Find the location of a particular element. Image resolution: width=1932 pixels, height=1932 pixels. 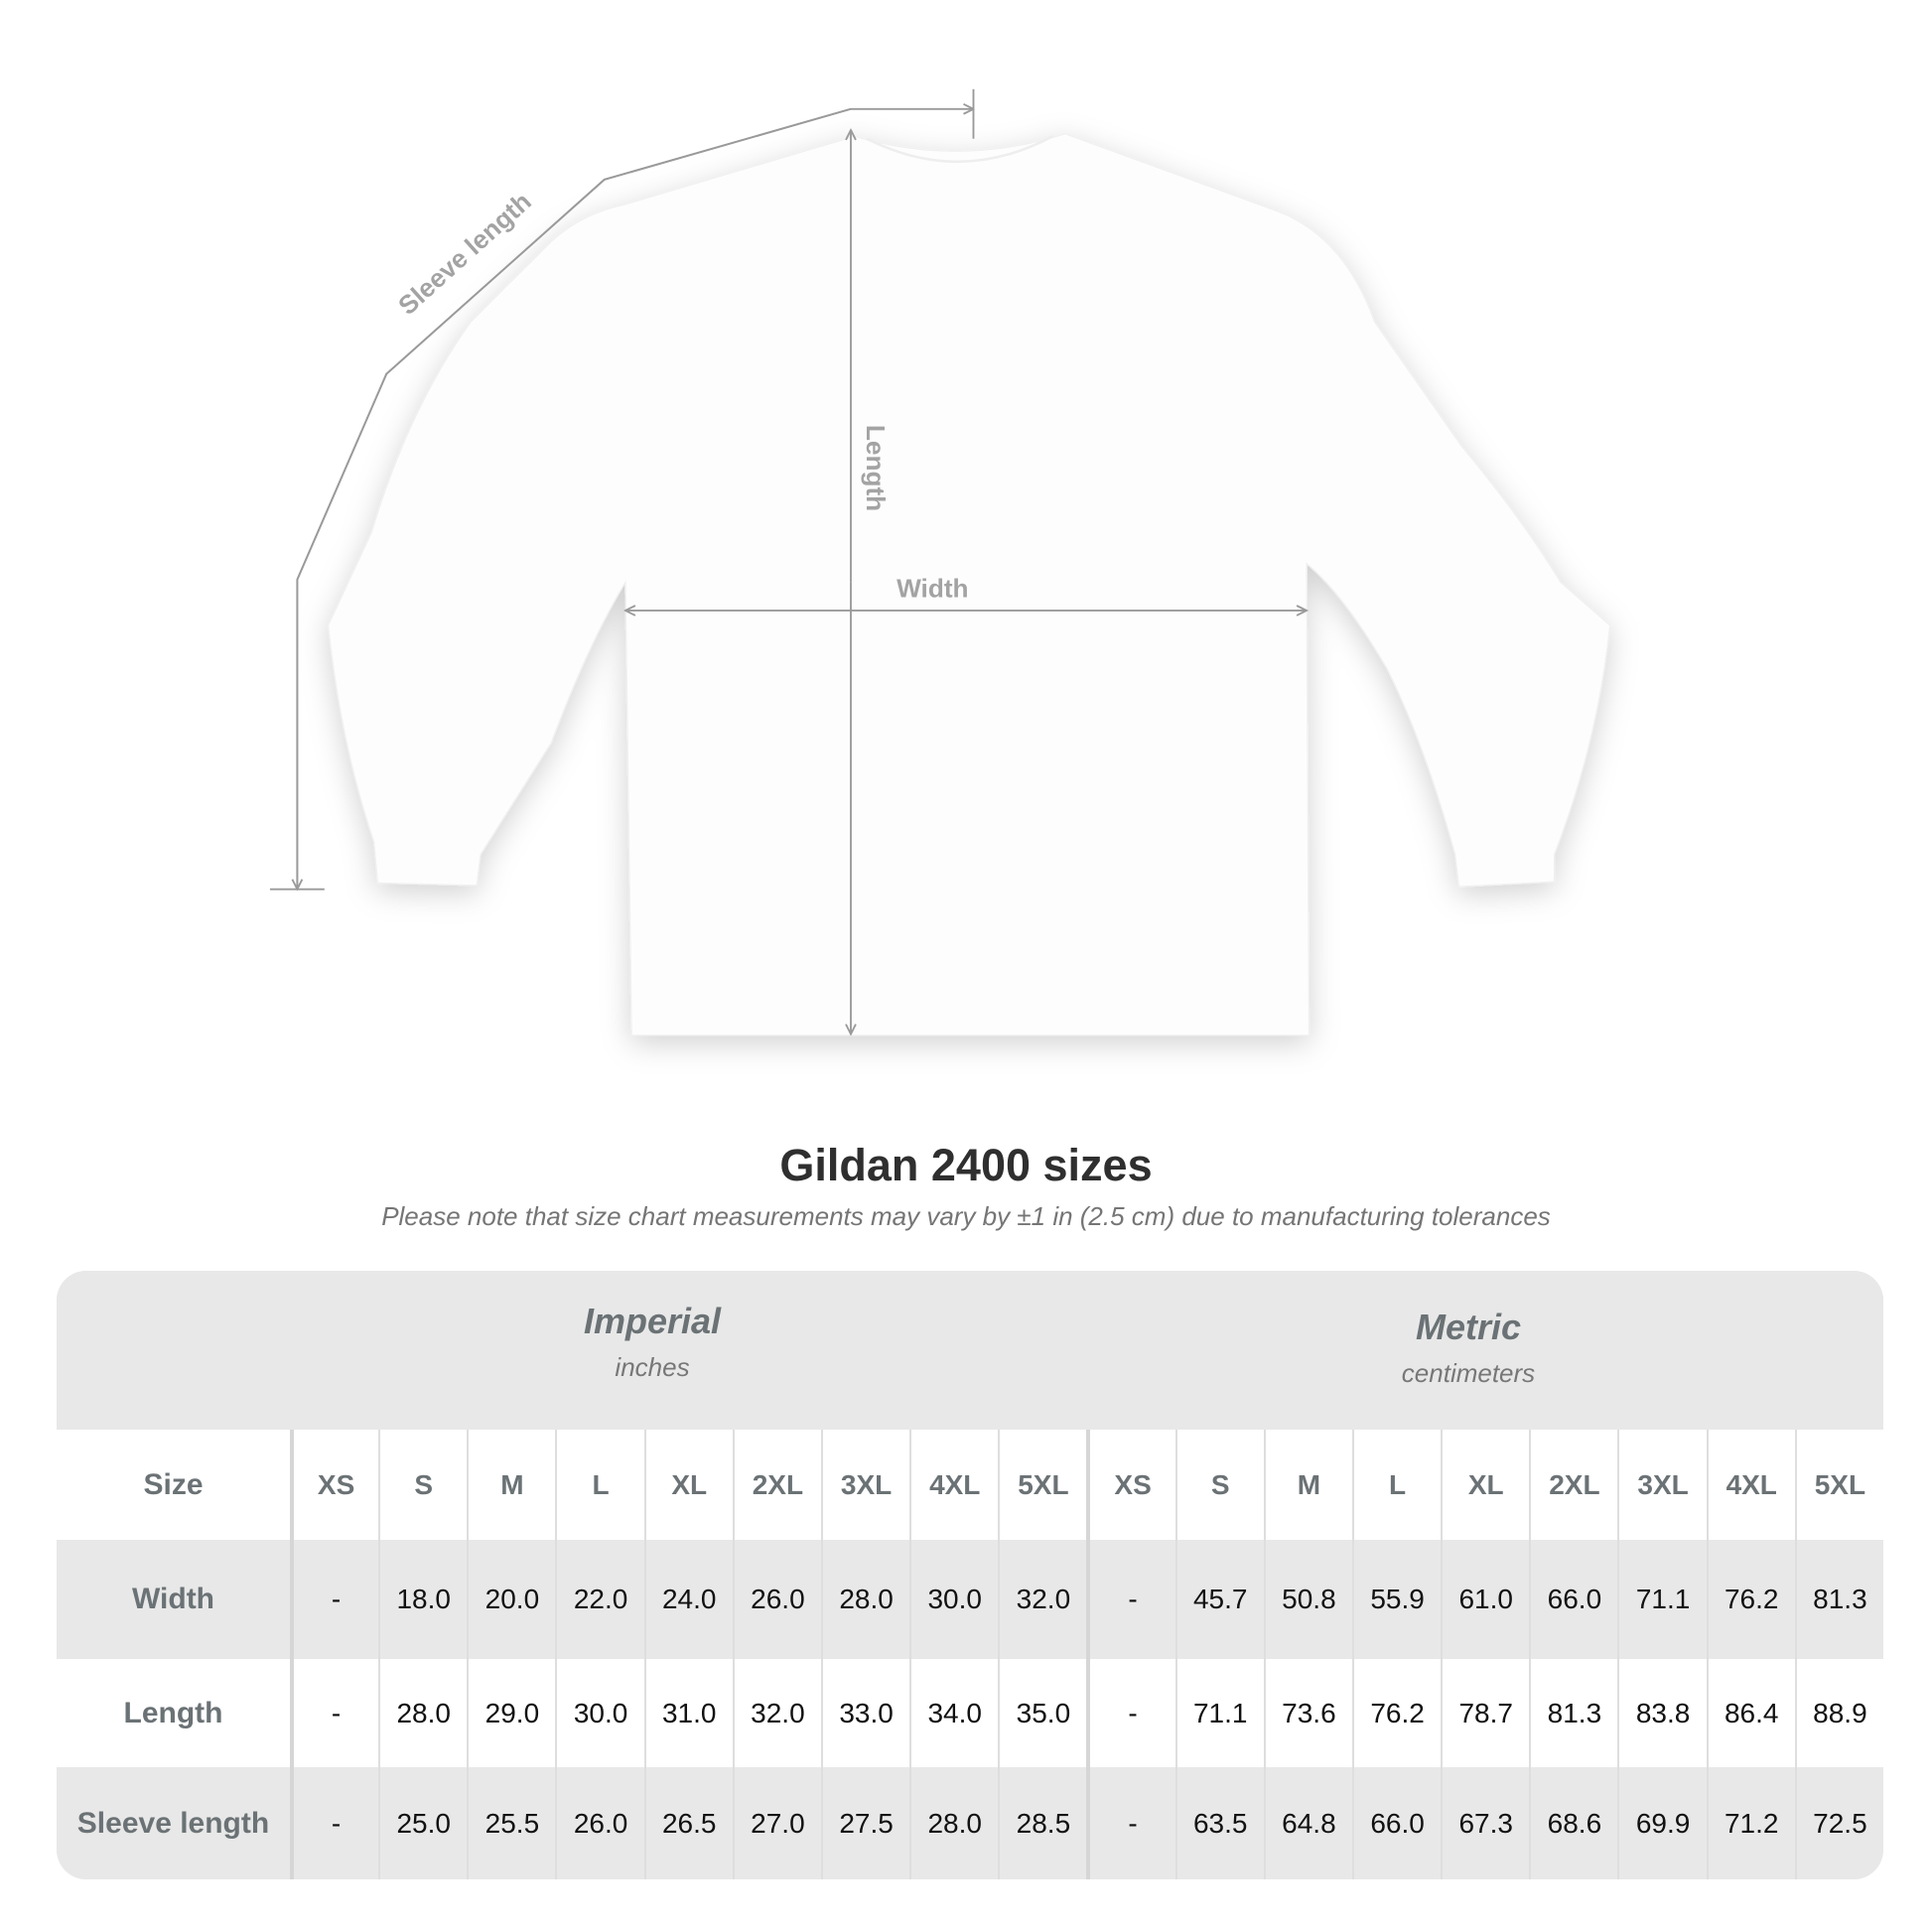

width-label: Width is located at coordinates (933, 588).